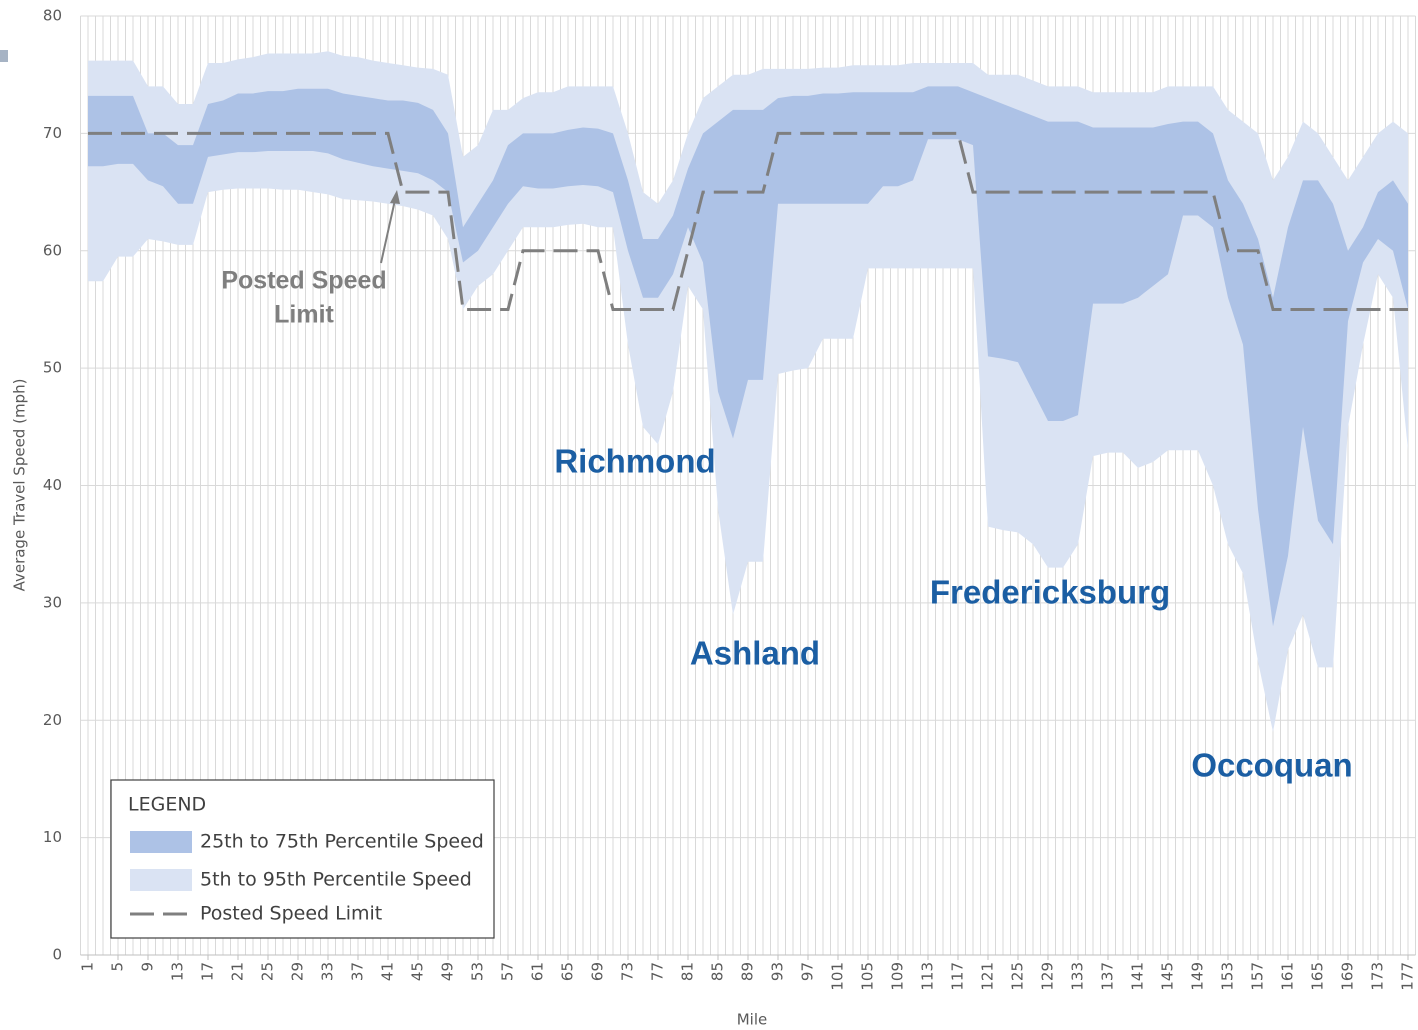  I want to click on y-tick-label: 50, so click(52, 368).